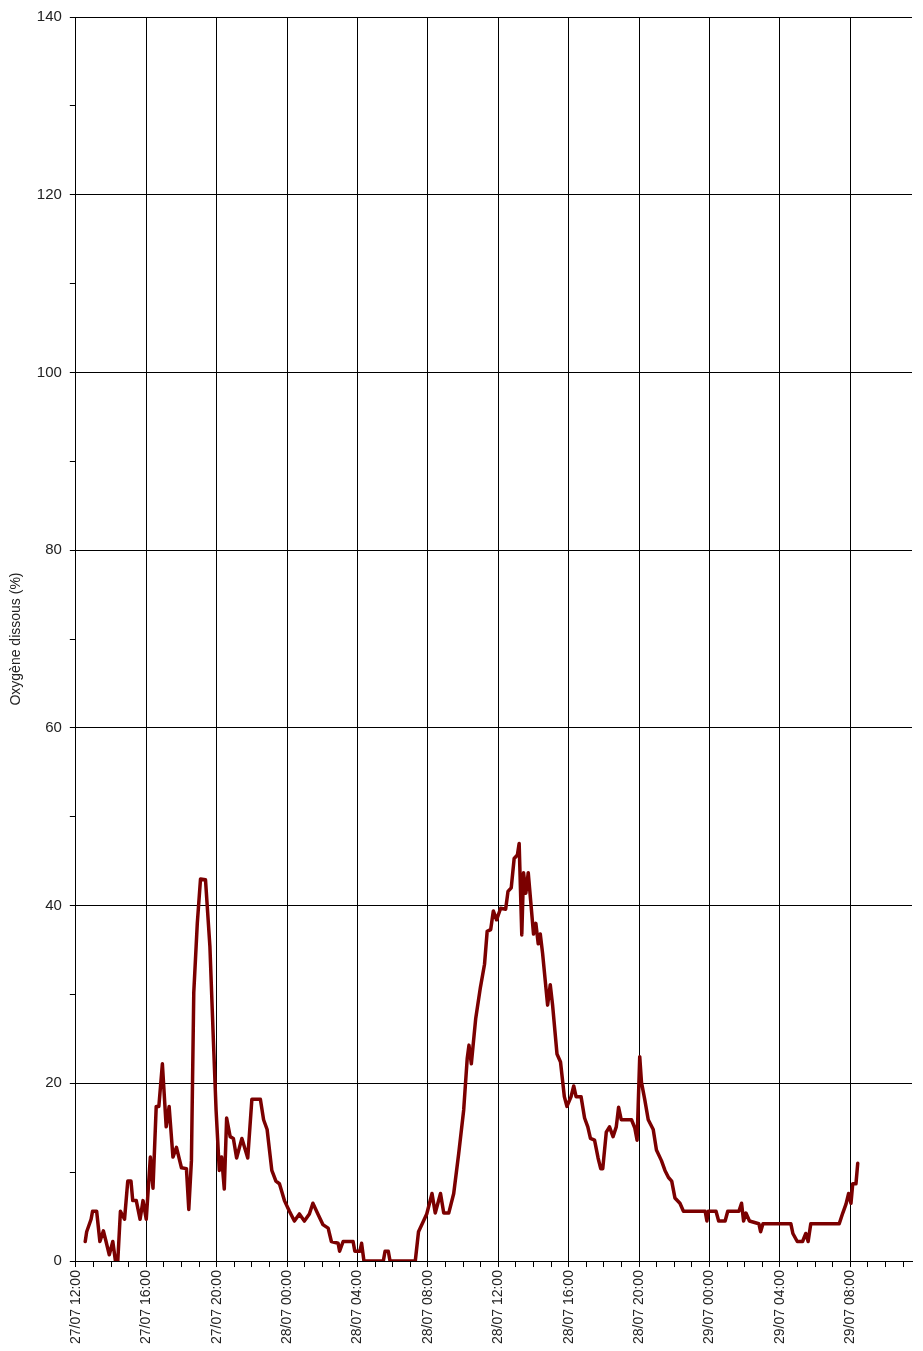 This screenshot has width=923, height=1351. Describe the element at coordinates (15, 639) in the screenshot. I see `y-axis-title: Oxygène dissous (%)` at that location.